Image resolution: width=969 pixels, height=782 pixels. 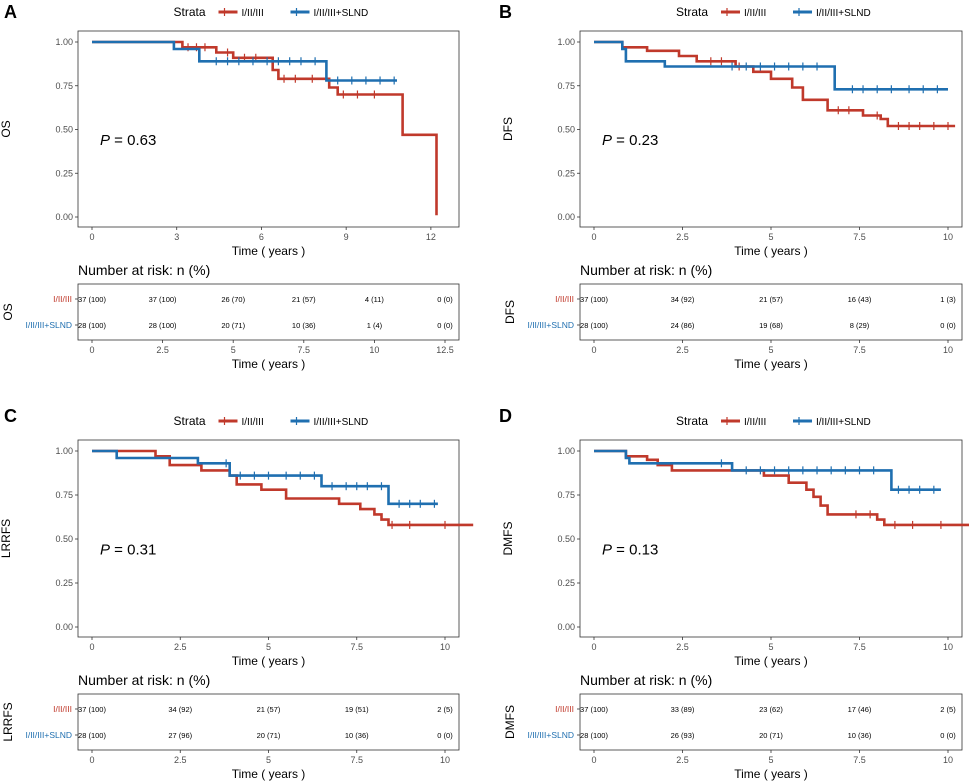 I want to click on risk-cell: 20 (71), so click(x=771, y=735).